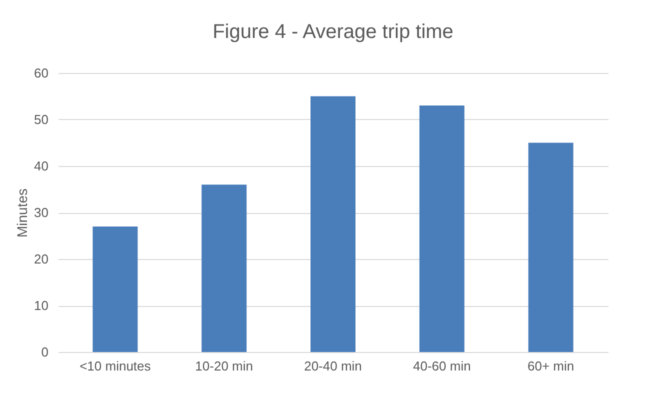  What do you see at coordinates (41, 166) in the screenshot?
I see `y-tick-label: 40` at bounding box center [41, 166].